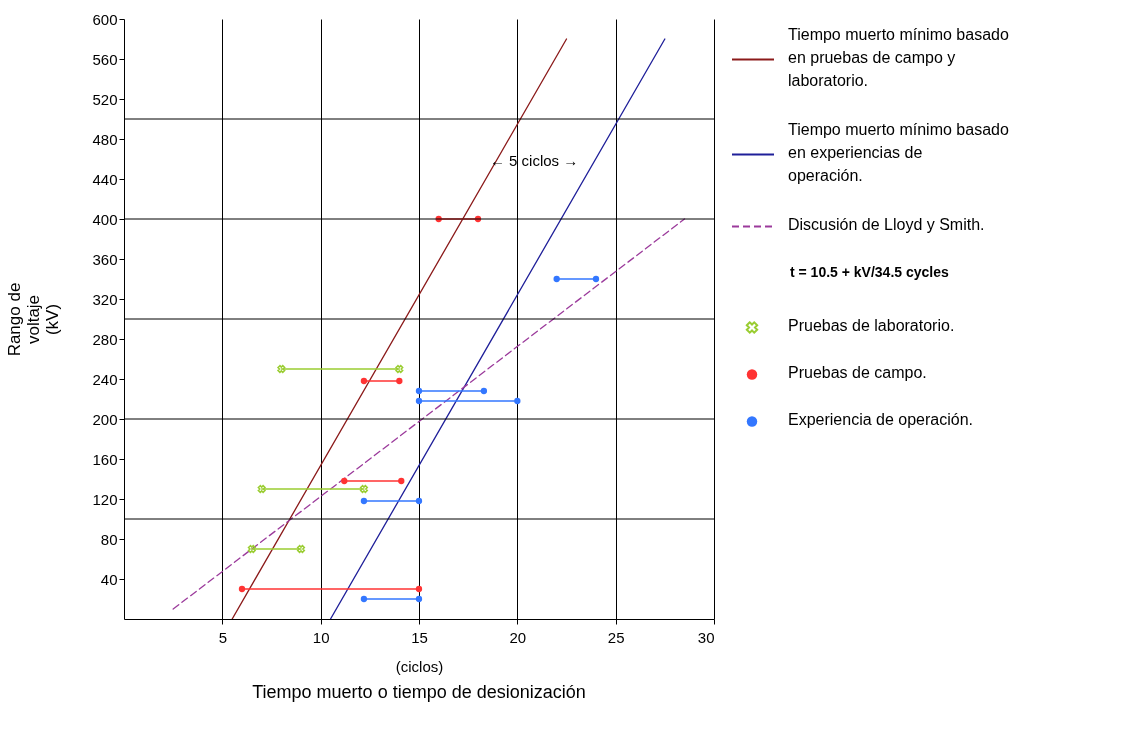  I want to click on legend-label: Discusión de Lloyd y Smith., so click(886, 224).